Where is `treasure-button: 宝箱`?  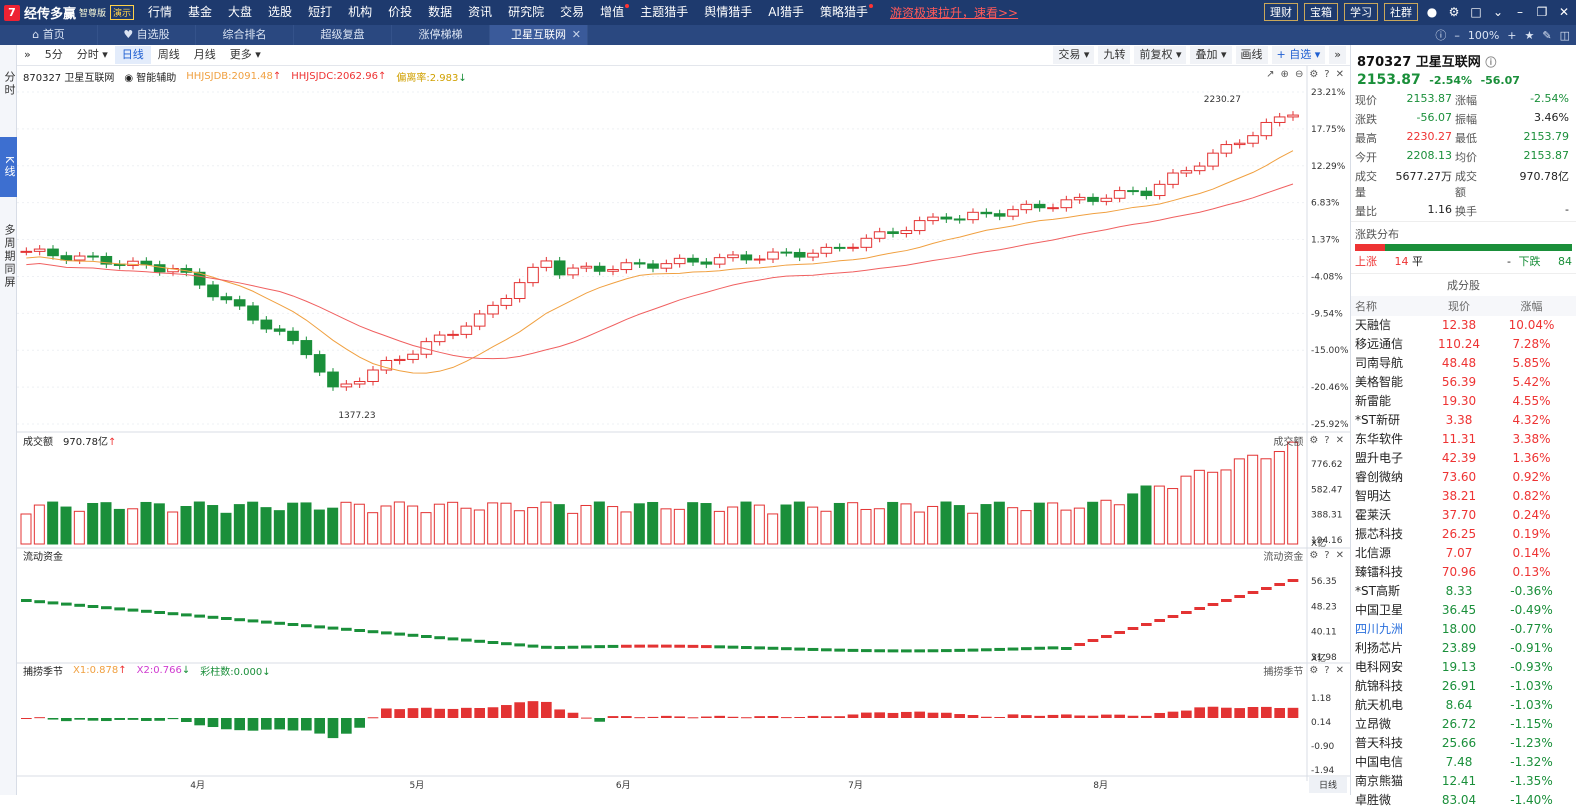
treasure-button: 宝箱 is located at coordinates (1321, 12).